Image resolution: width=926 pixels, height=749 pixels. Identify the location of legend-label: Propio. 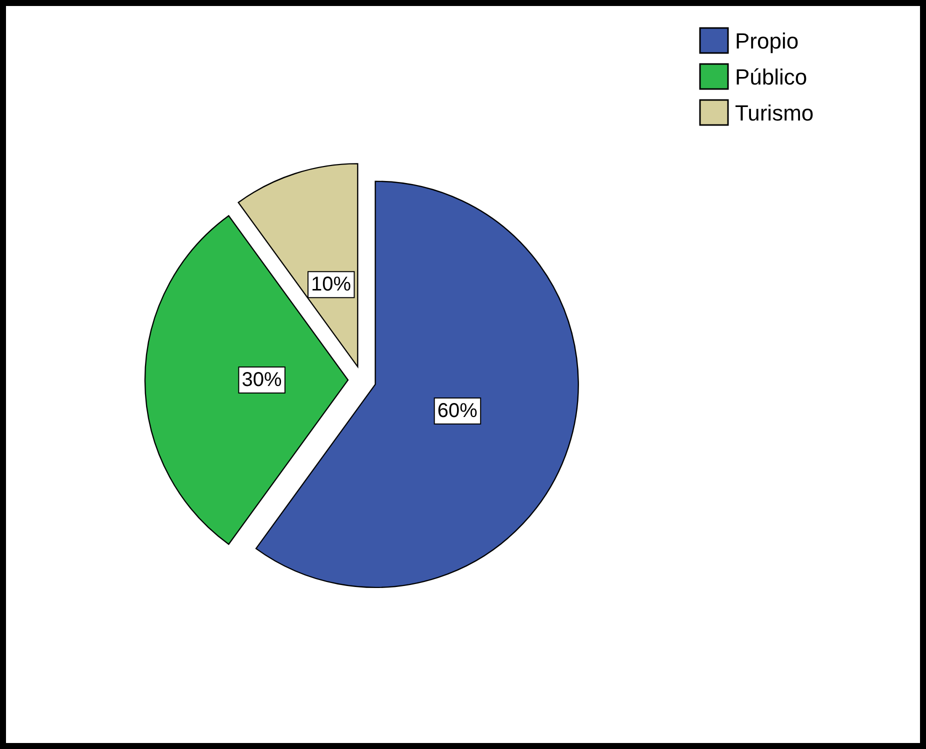
(767, 41).